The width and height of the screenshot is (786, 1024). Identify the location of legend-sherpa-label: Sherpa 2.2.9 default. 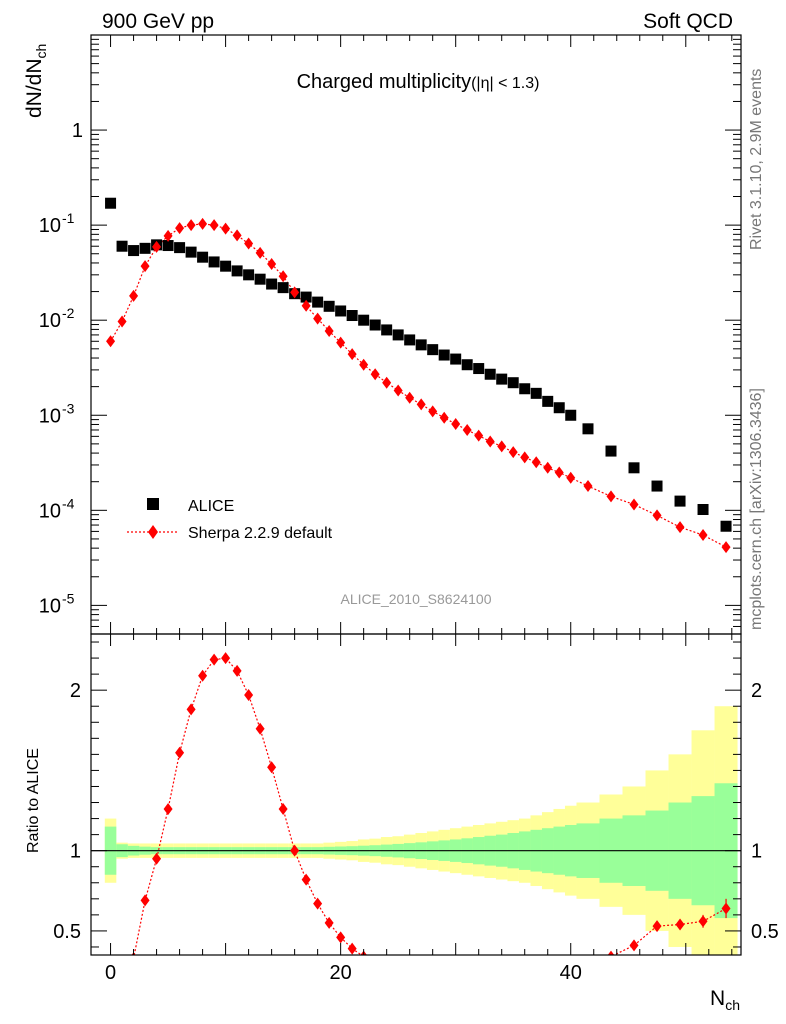
(260, 533).